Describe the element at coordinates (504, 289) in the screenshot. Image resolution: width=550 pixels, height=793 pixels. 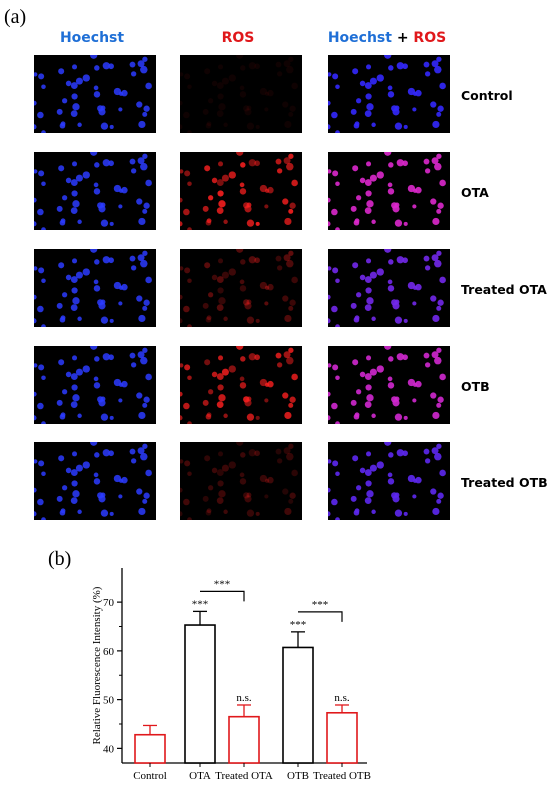
I see `row-label-3: Treated OTA` at that location.